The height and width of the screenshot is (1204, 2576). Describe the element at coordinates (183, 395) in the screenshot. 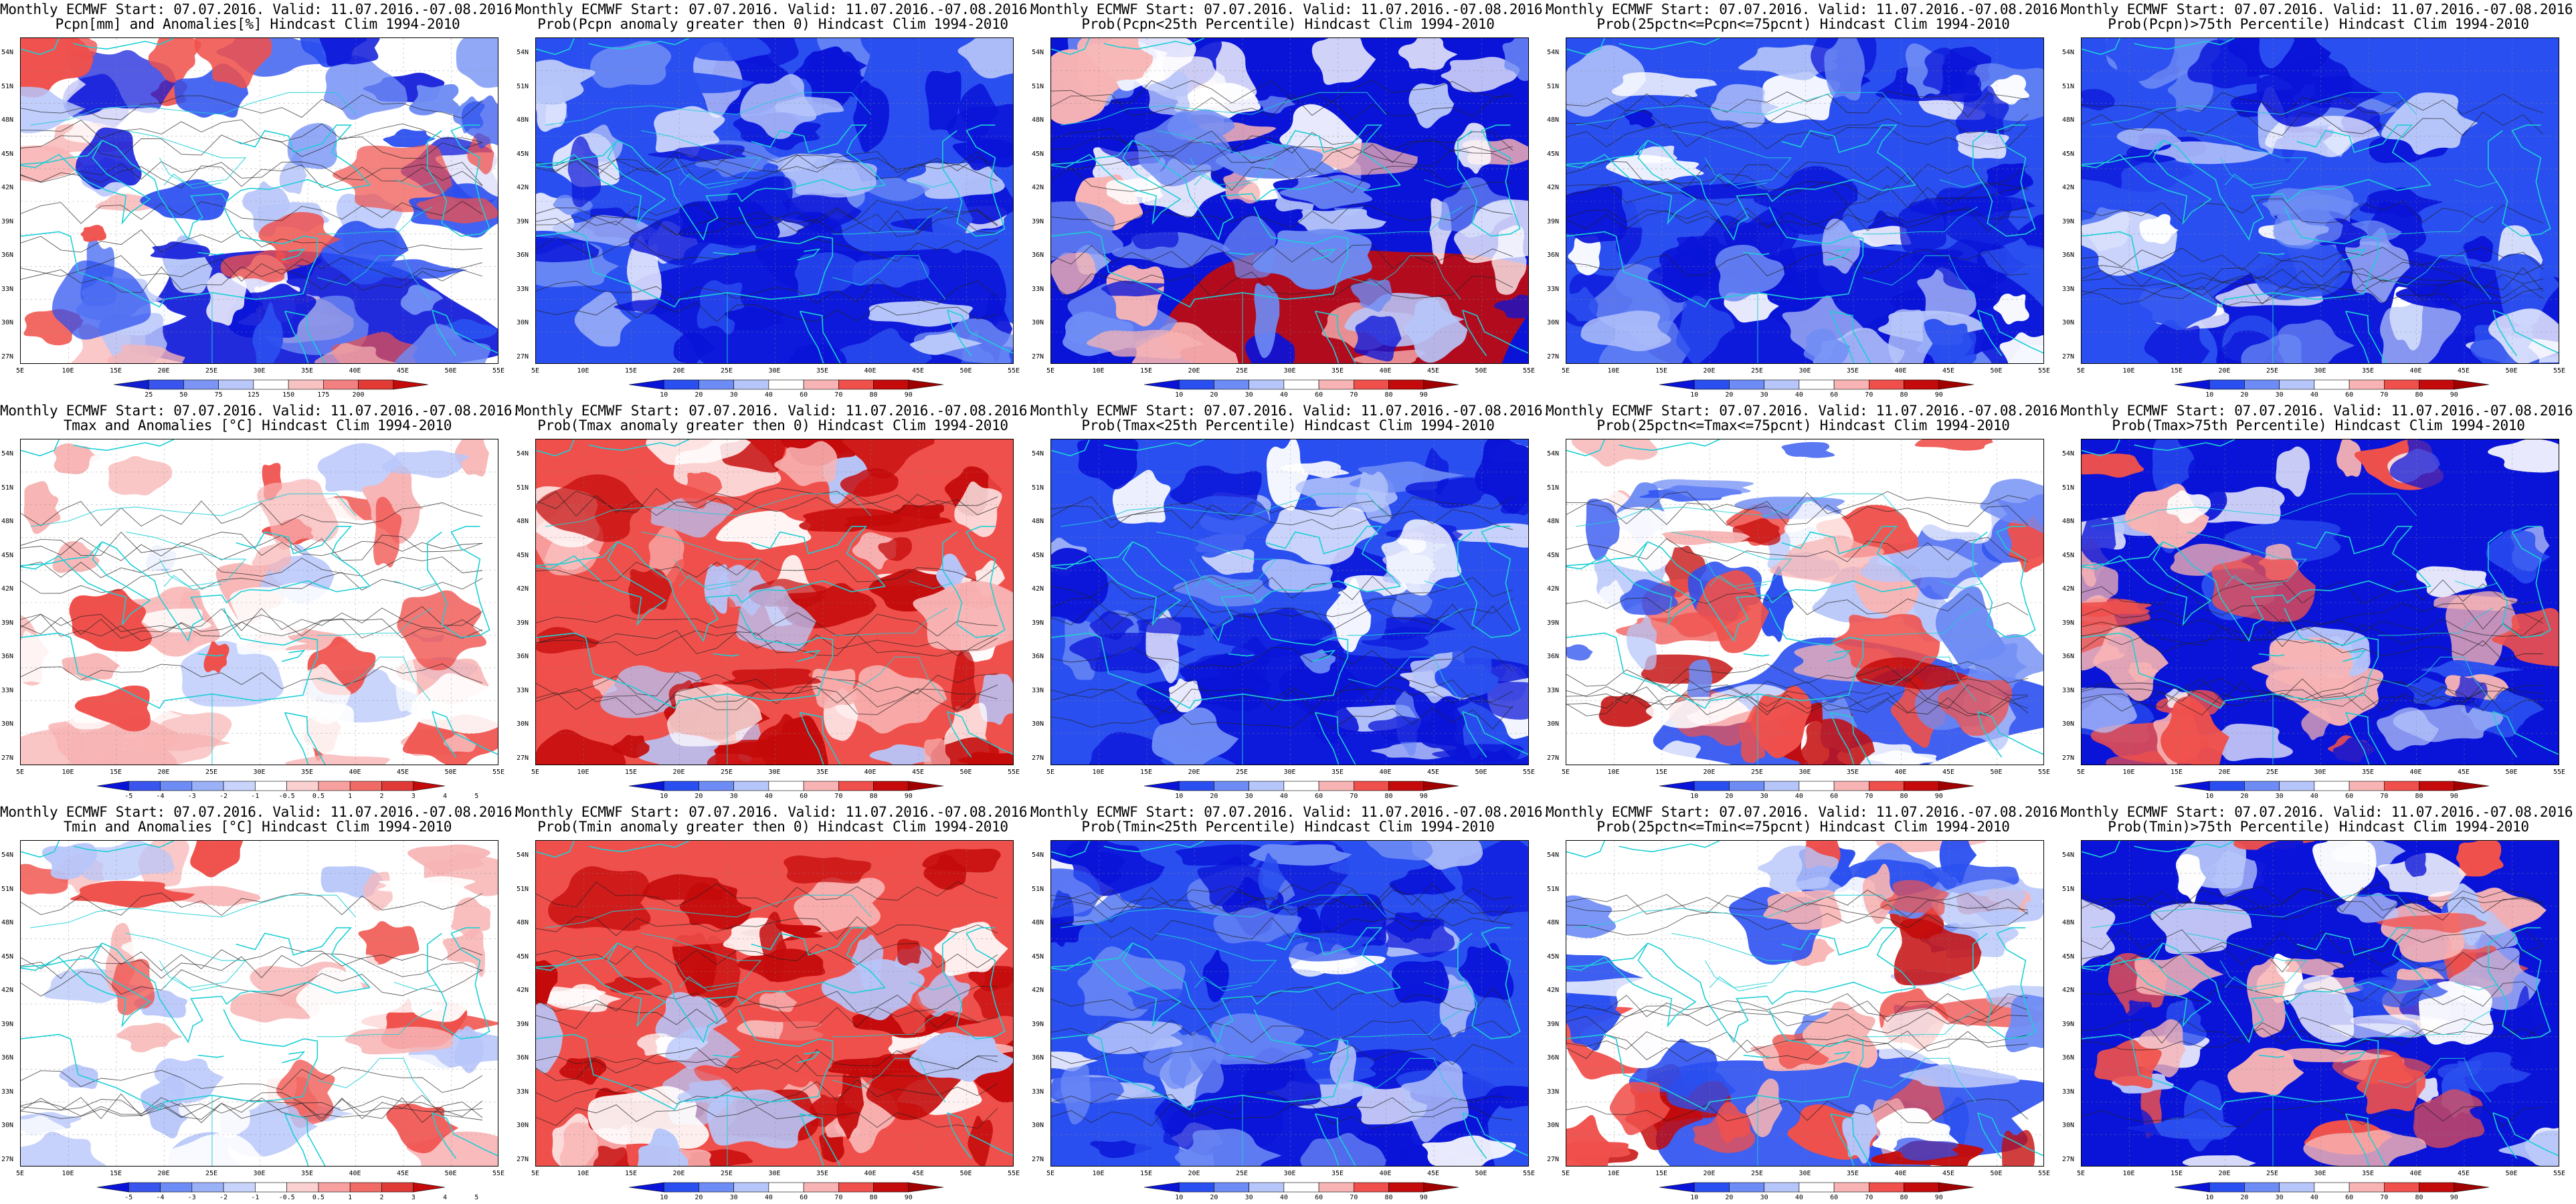

I see `colorbar-tick-label: 50` at that location.